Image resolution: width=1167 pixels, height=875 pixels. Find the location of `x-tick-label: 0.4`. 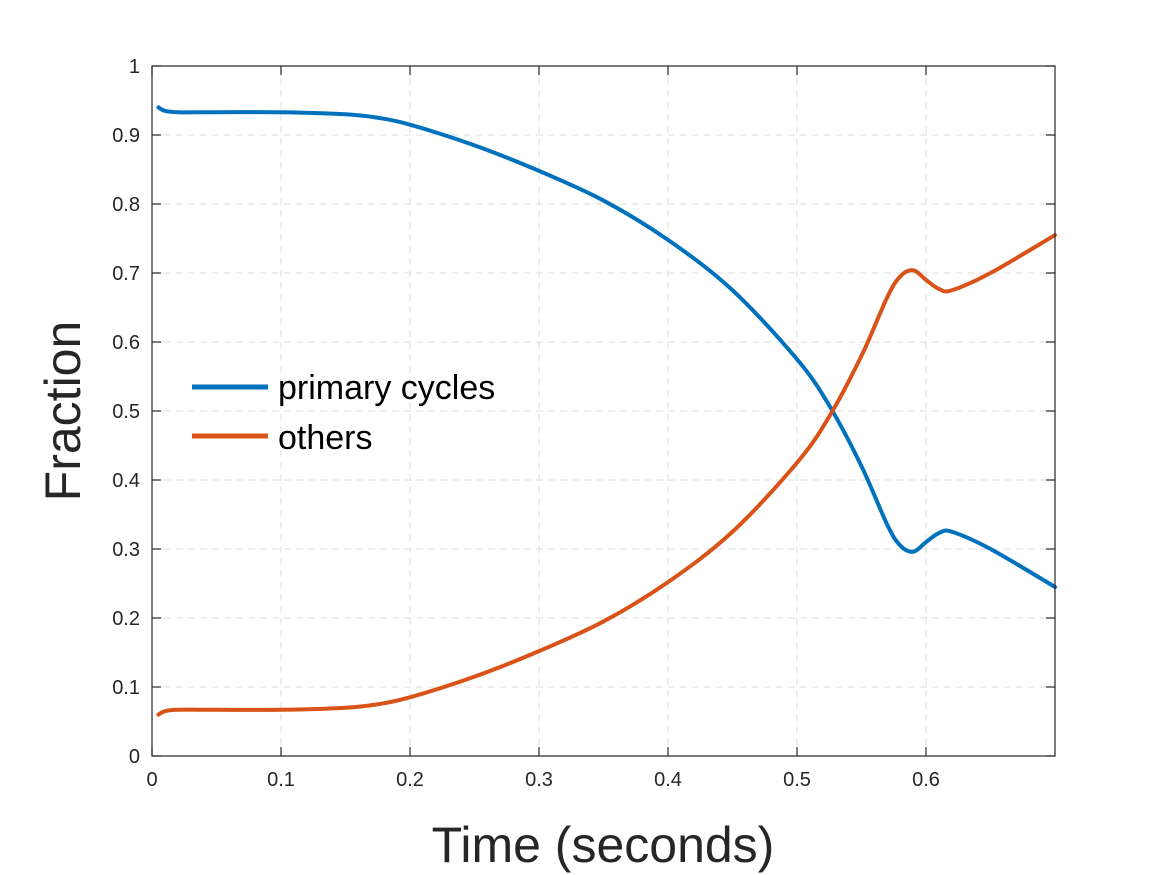

x-tick-label: 0.4 is located at coordinates (668, 780).